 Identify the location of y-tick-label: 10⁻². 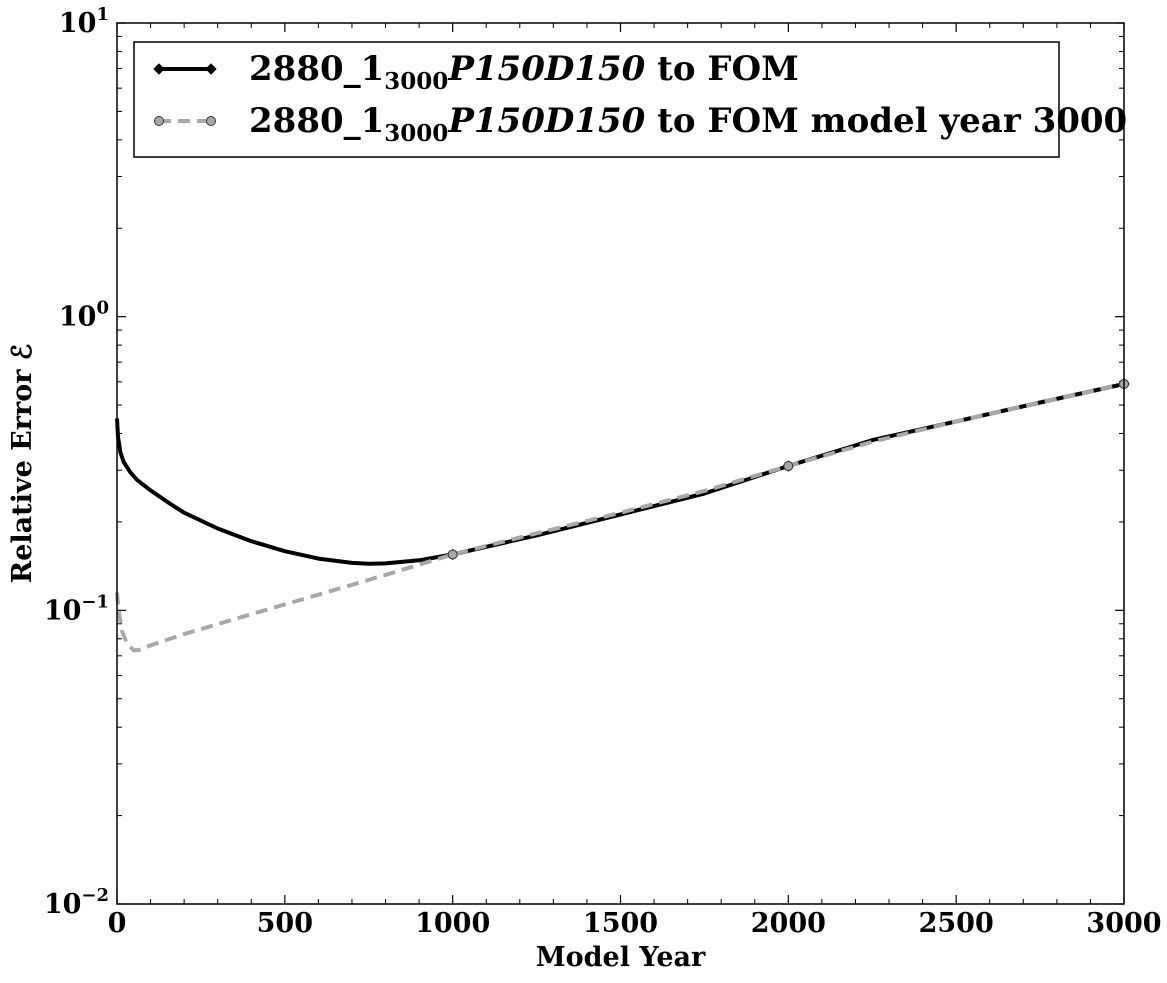
(76, 902).